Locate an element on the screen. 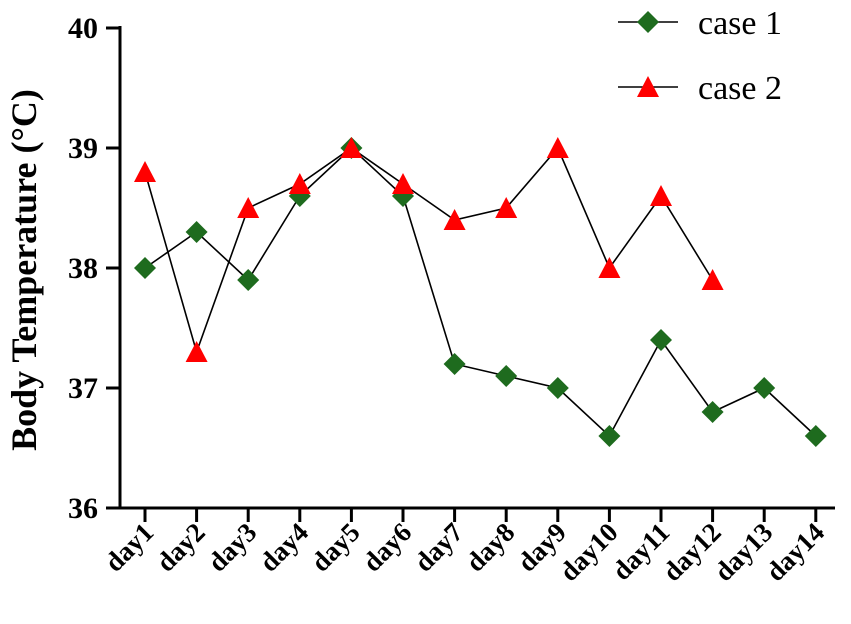 The width and height of the screenshot is (851, 624). x-tick-label: day7 is located at coordinates (438, 547).